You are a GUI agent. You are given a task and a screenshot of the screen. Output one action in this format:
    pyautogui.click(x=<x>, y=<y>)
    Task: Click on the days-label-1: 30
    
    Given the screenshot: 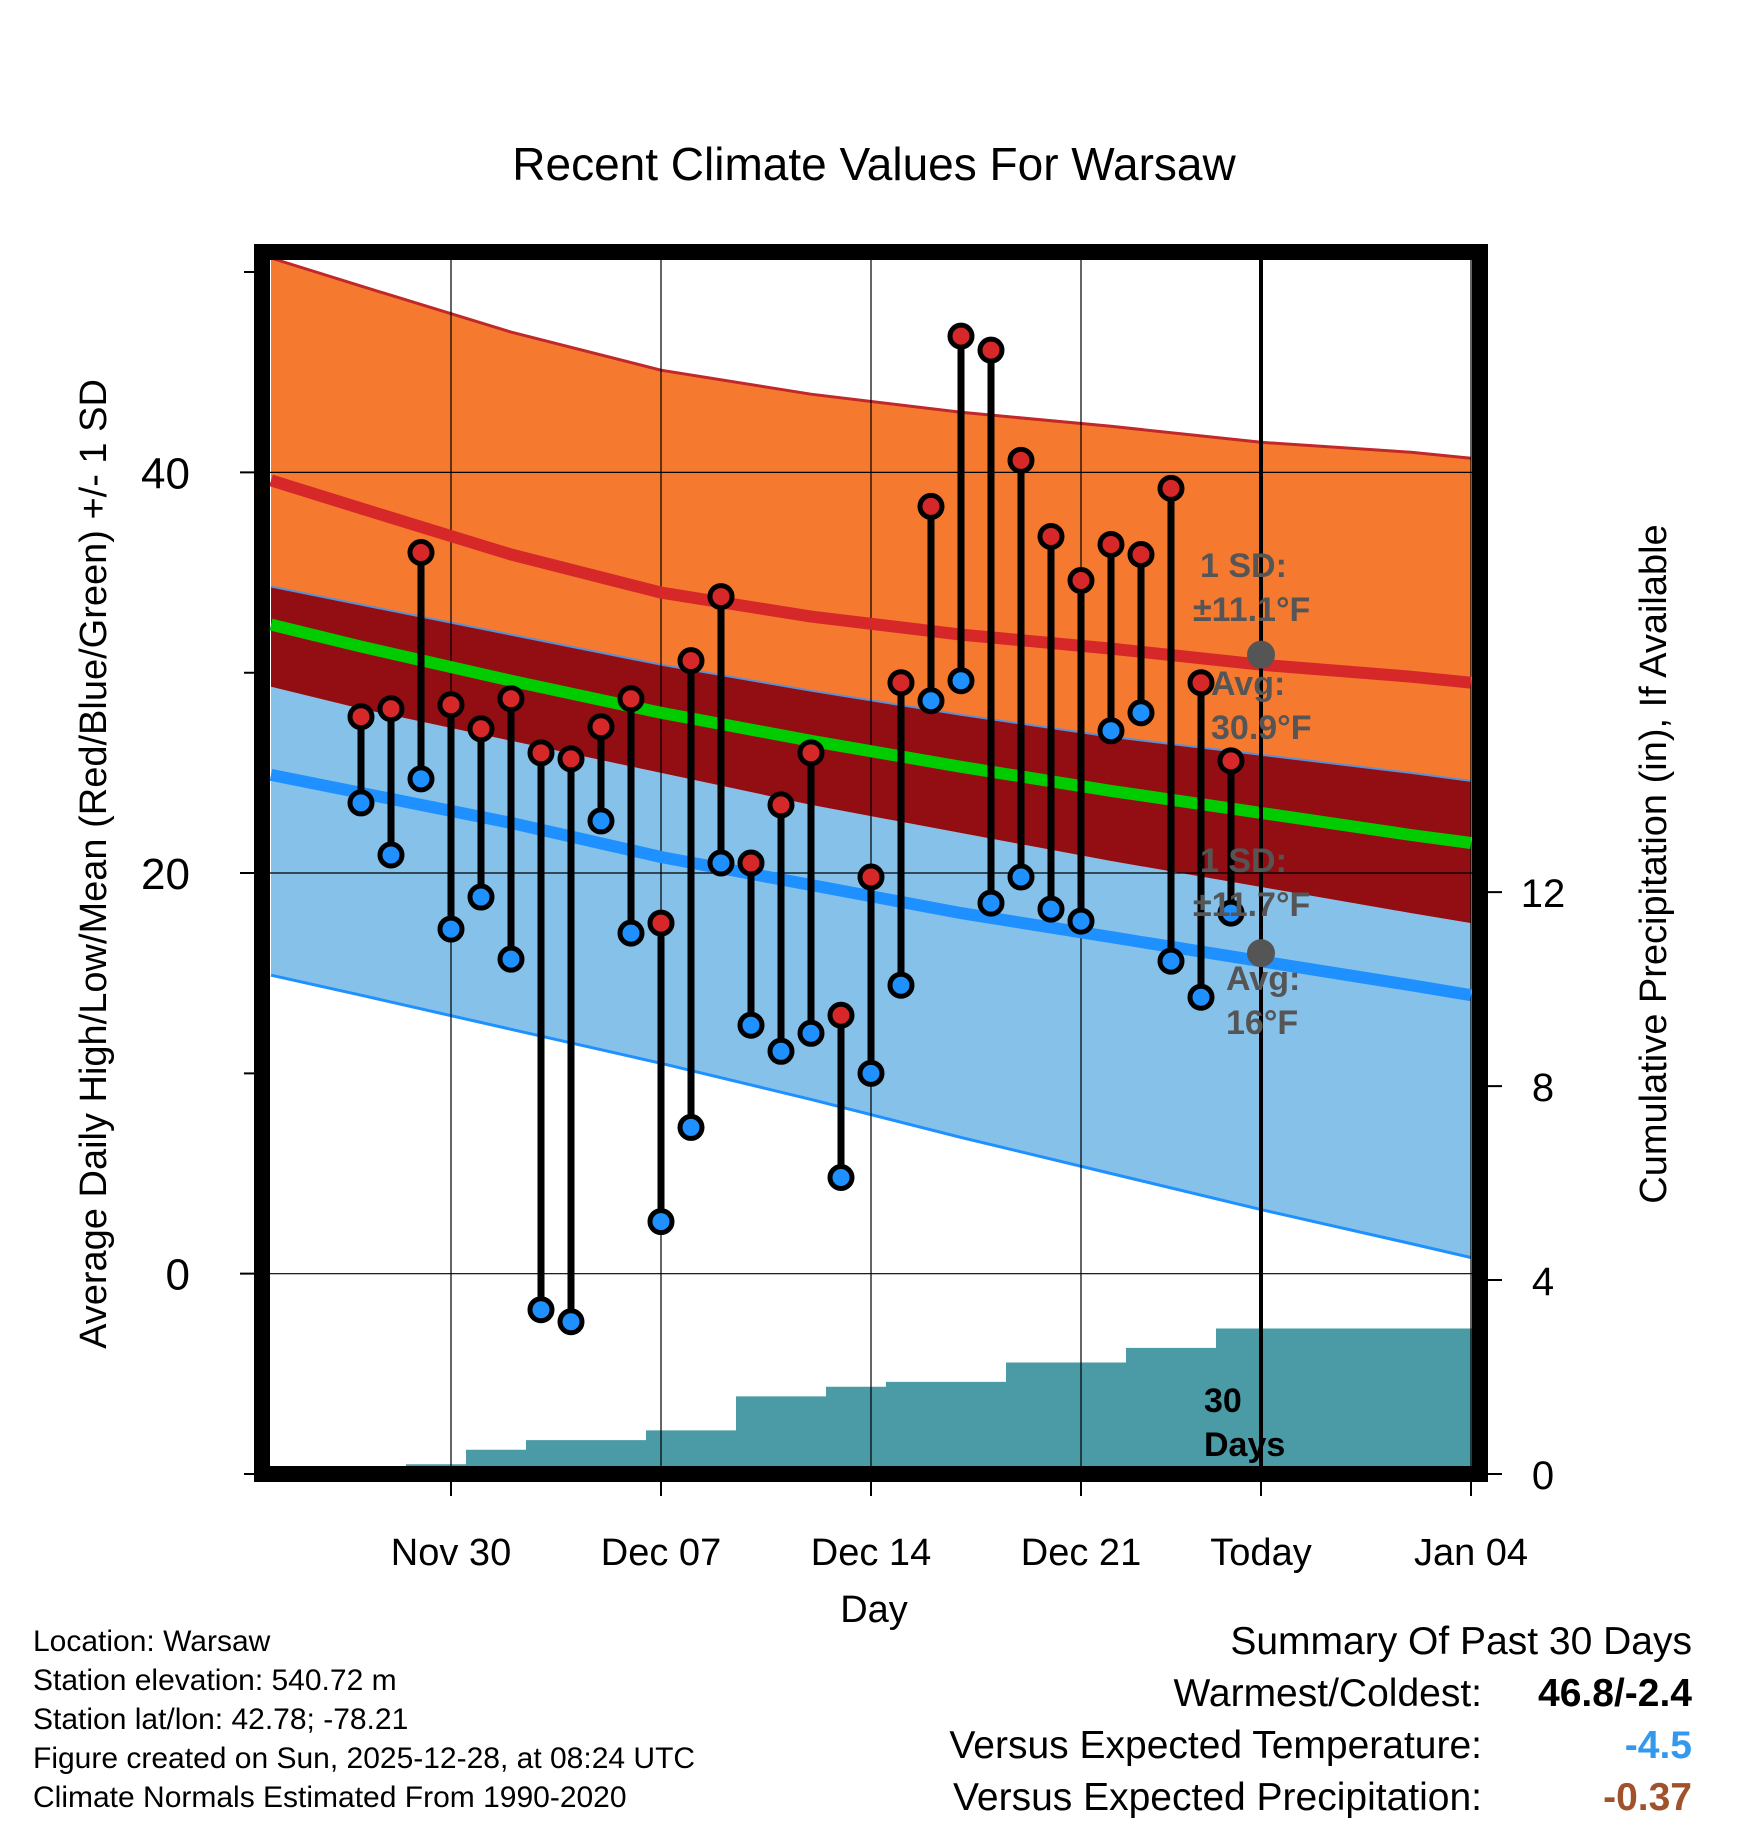 What is the action you would take?
    pyautogui.click(x=1223, y=1401)
    